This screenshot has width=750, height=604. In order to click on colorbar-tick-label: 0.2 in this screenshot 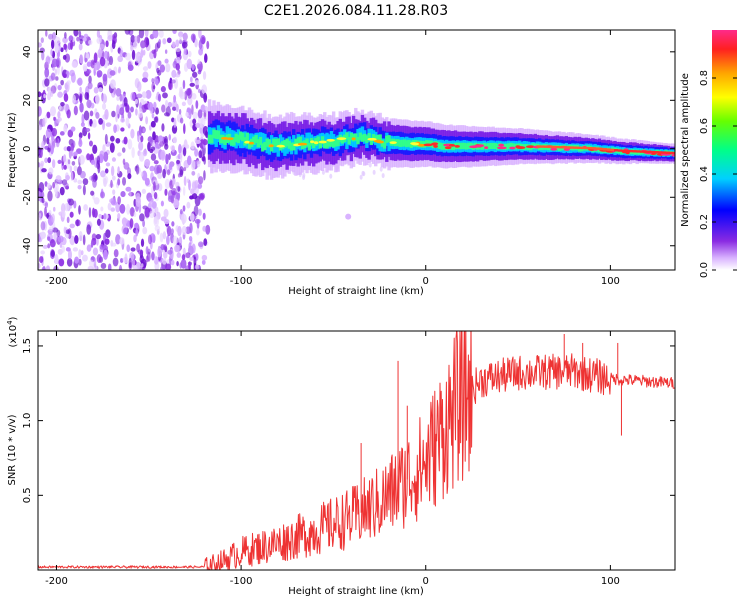, I will do `click(704, 222)`.